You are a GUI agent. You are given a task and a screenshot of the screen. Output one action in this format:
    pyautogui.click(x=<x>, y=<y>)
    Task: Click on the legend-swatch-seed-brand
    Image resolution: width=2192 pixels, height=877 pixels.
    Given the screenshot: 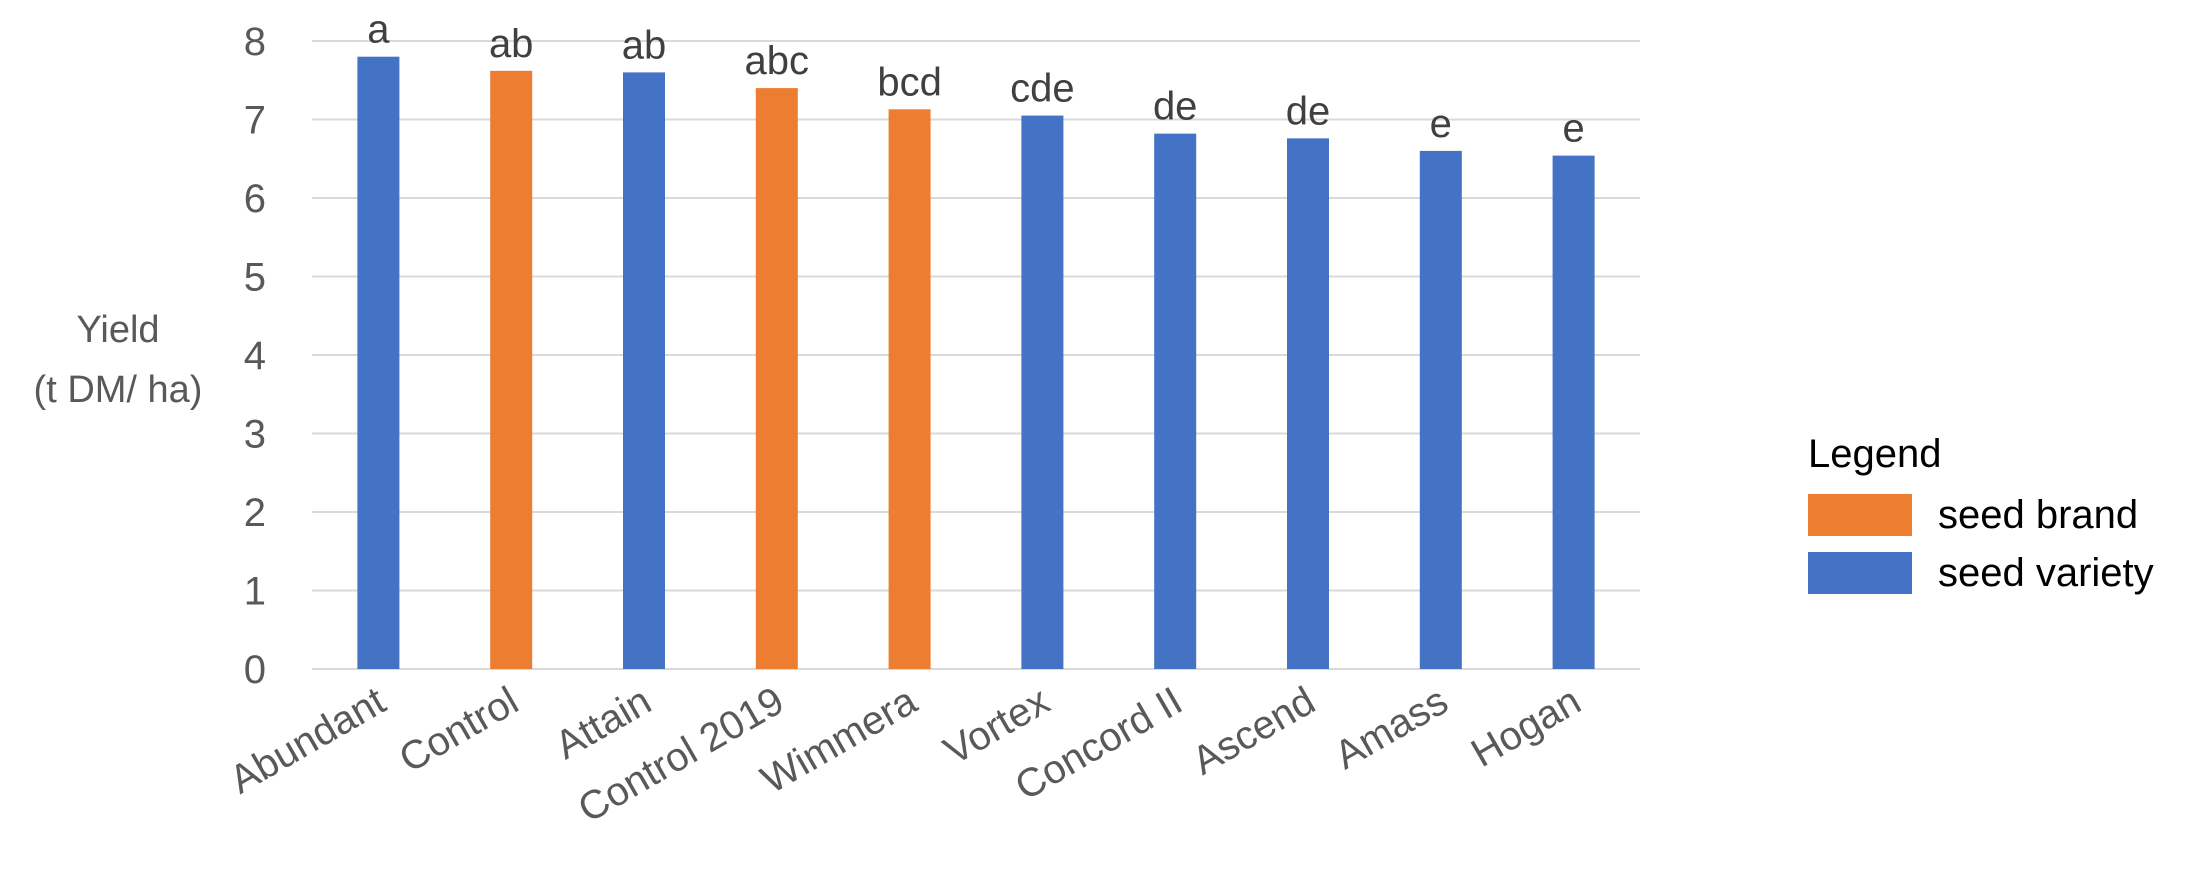 What is the action you would take?
    pyautogui.click(x=1860, y=515)
    